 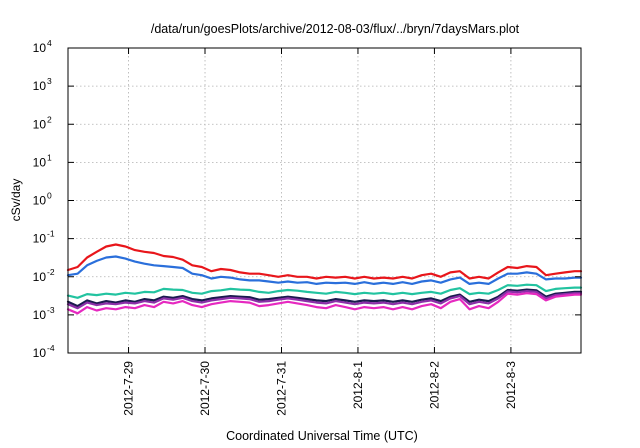 I want to click on x-tick-label: 2012-7-31, so click(x=281, y=388).